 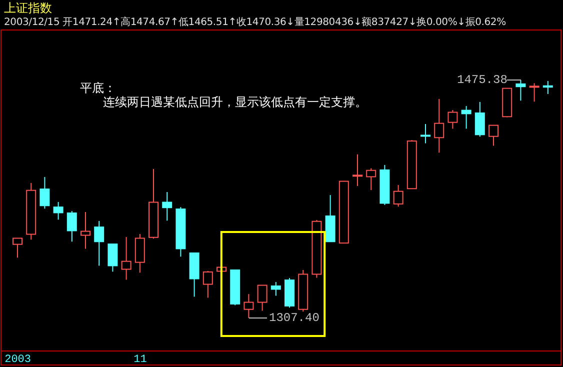 What do you see at coordinates (294, 318) in the screenshot?
I see `annotation: 1307.40` at bounding box center [294, 318].